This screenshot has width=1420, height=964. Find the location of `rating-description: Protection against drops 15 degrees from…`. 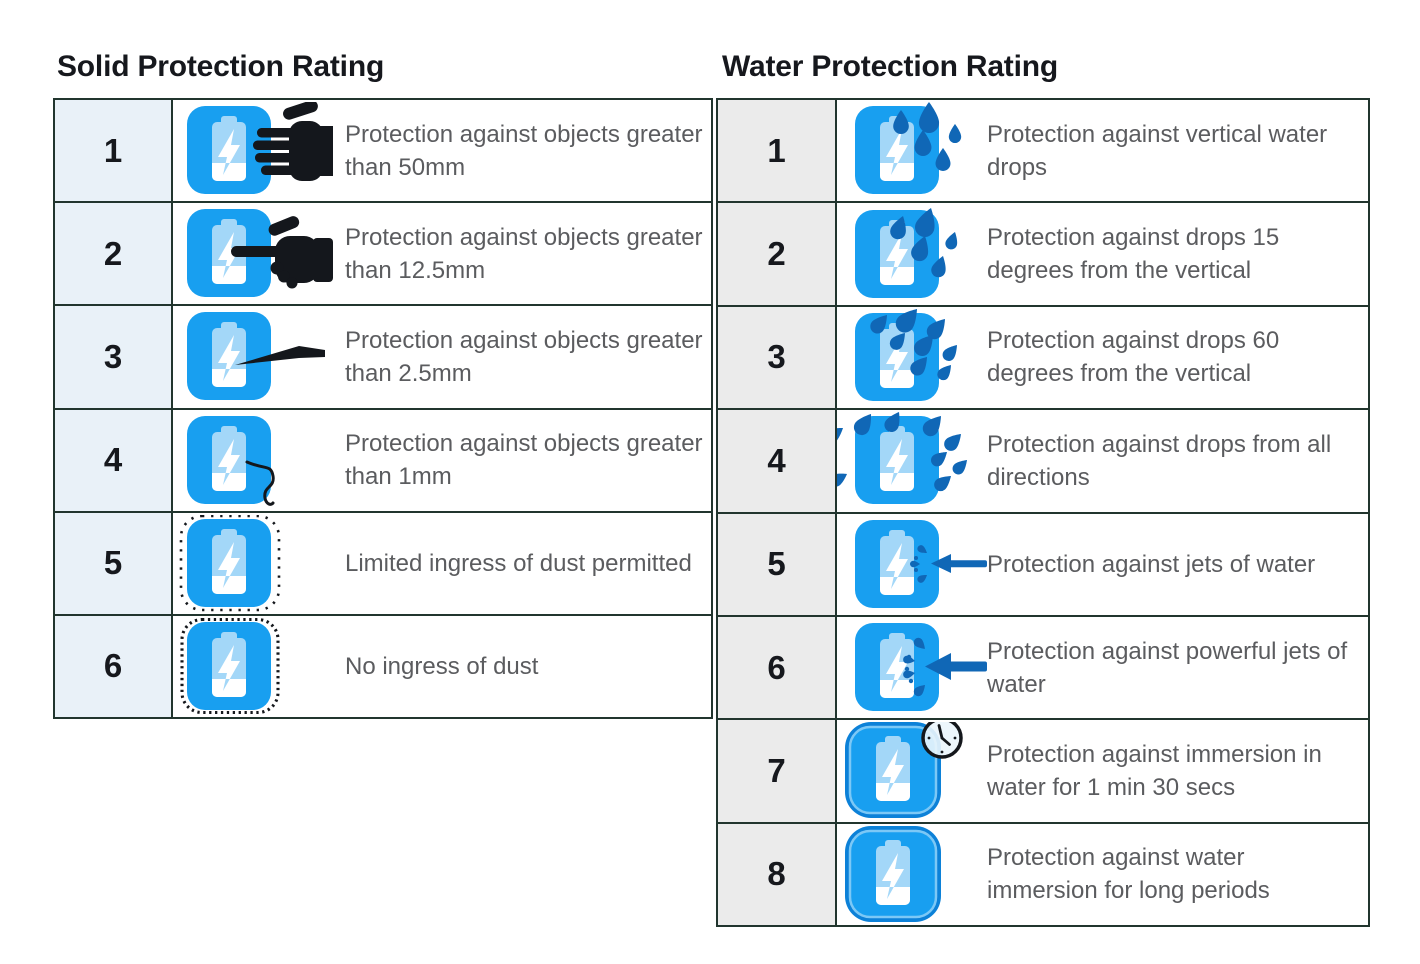

rating-description: Protection against drops 15 degrees from… is located at coordinates (1133, 254).